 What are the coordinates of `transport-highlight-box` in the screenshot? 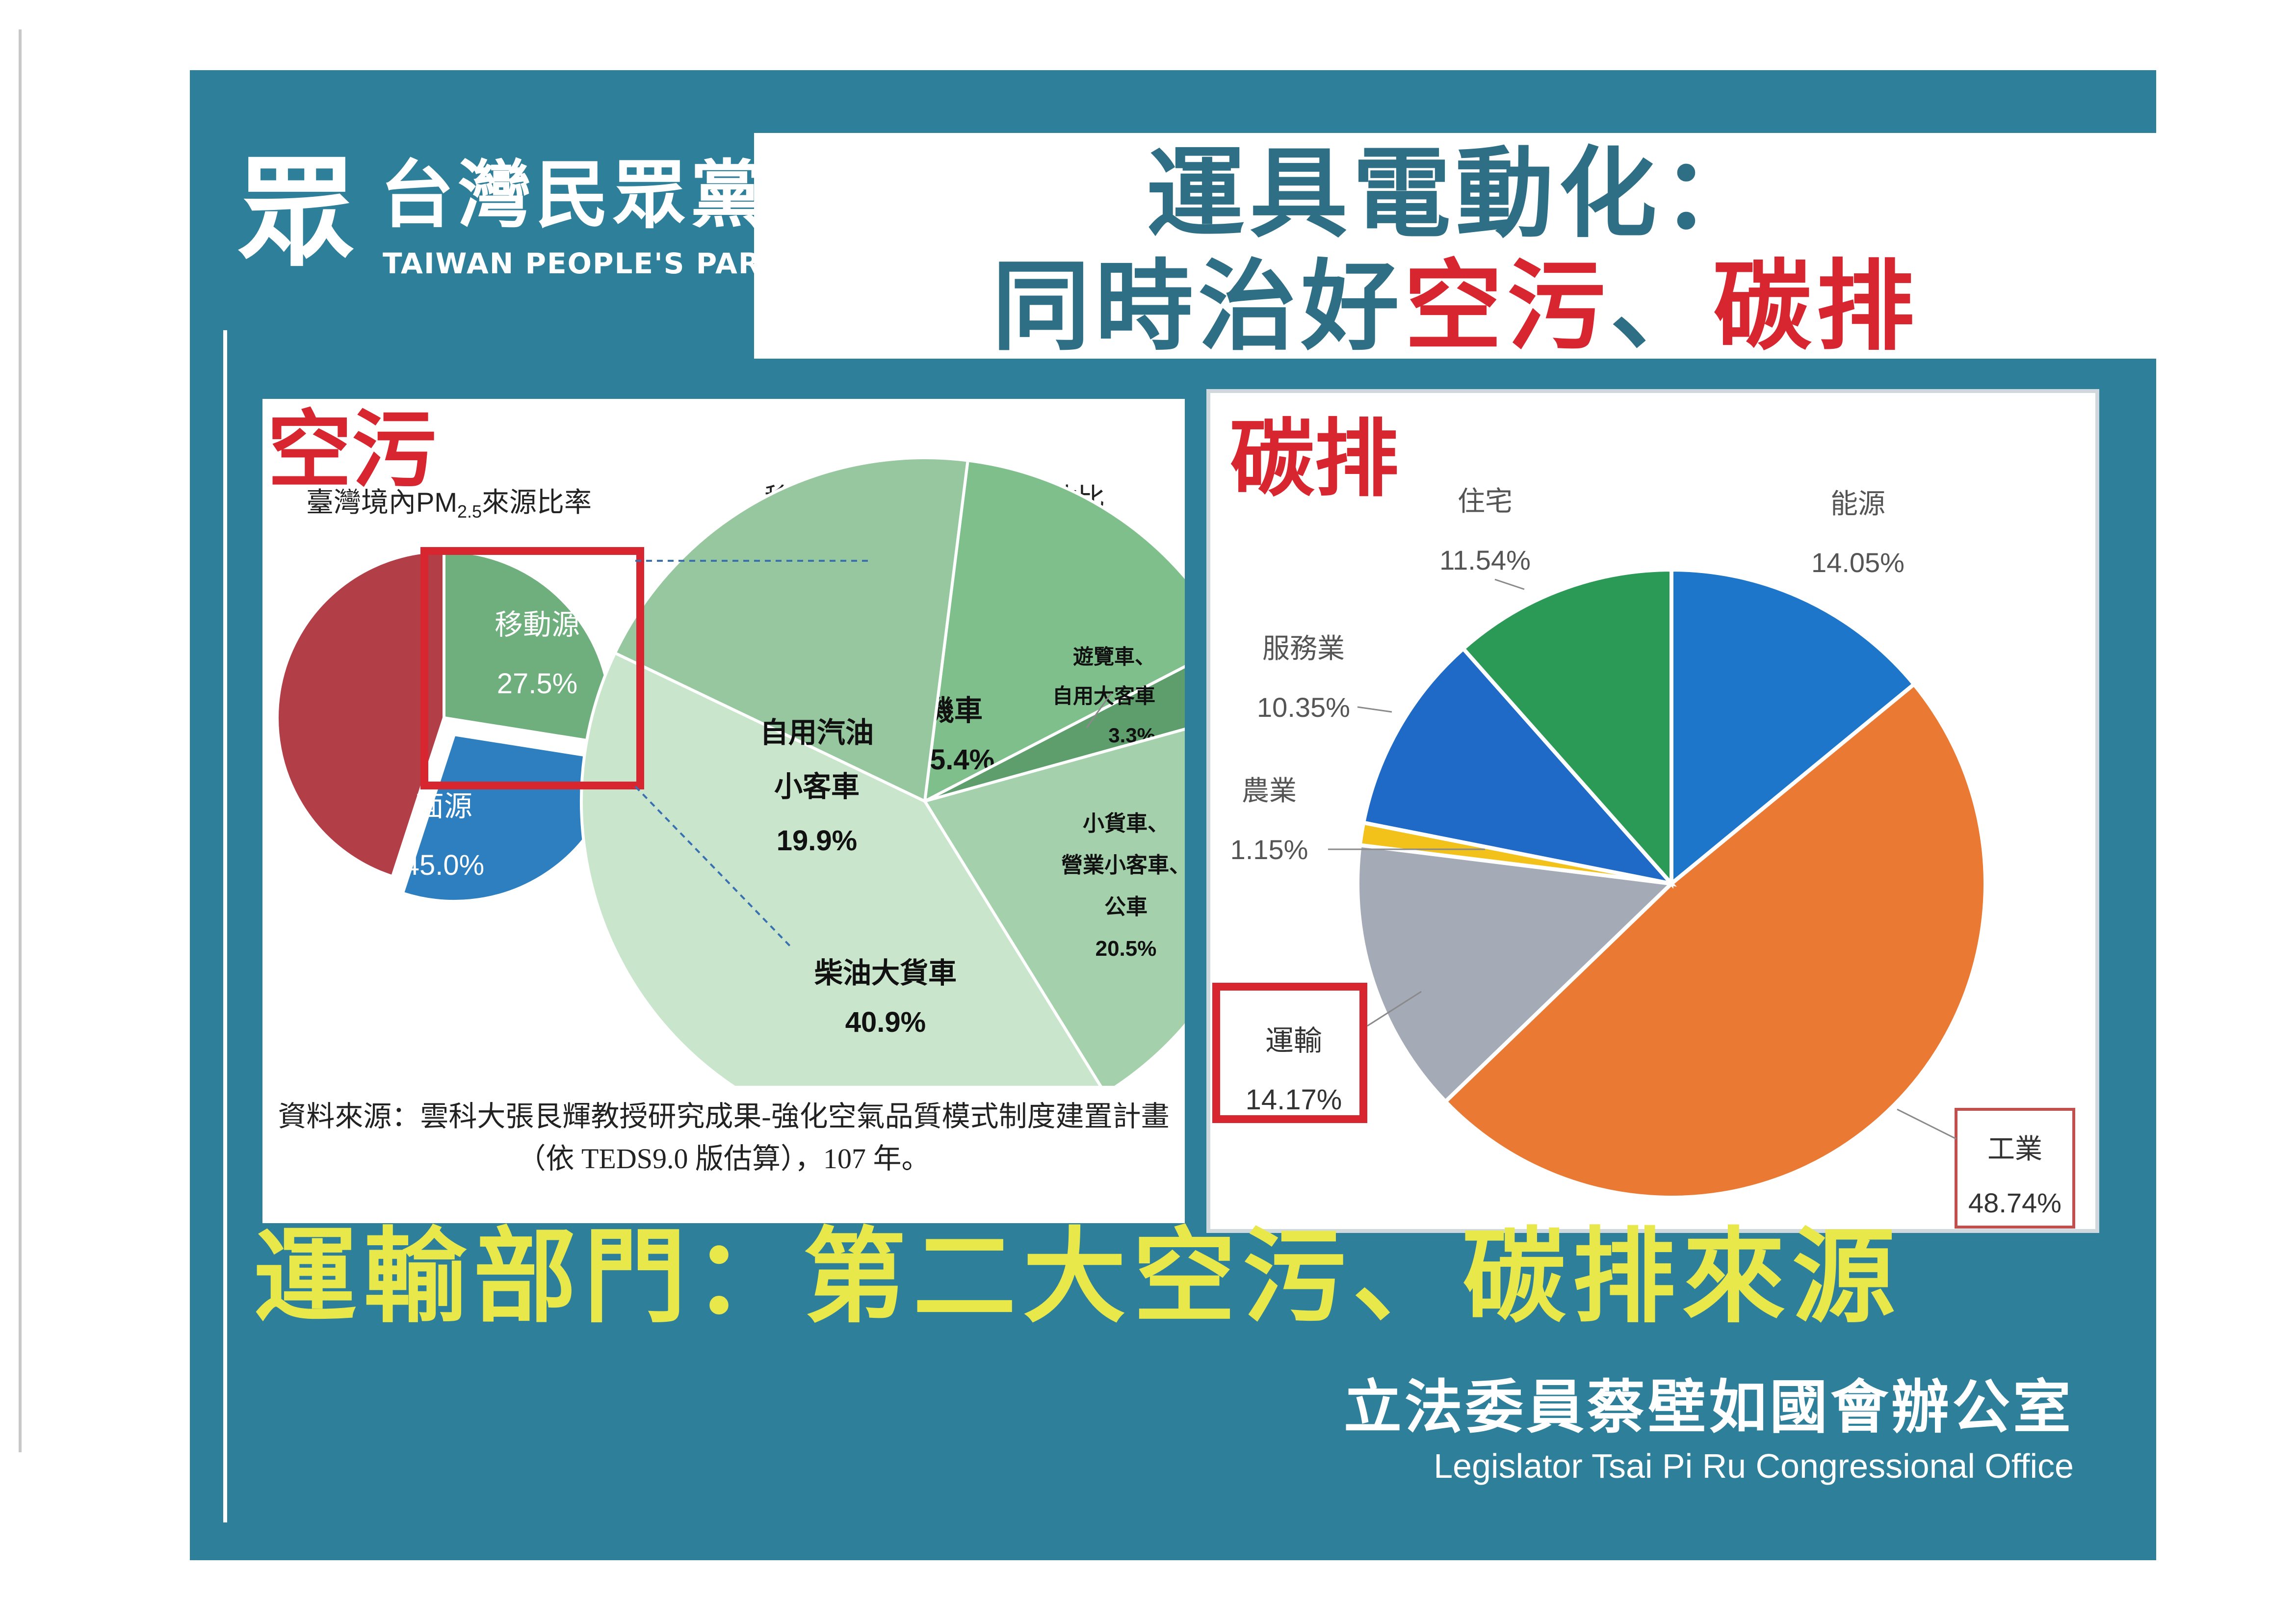 It's located at (1289, 1053).